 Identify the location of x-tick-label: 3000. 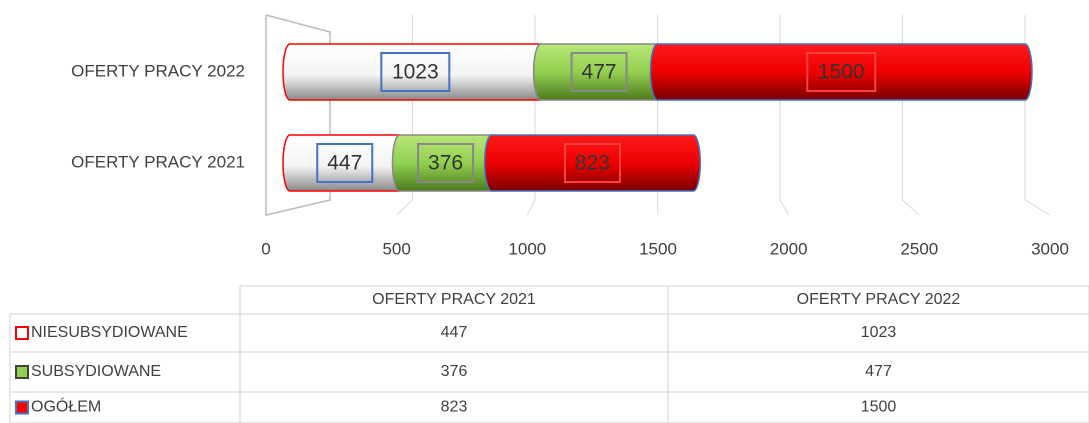
(1050, 248).